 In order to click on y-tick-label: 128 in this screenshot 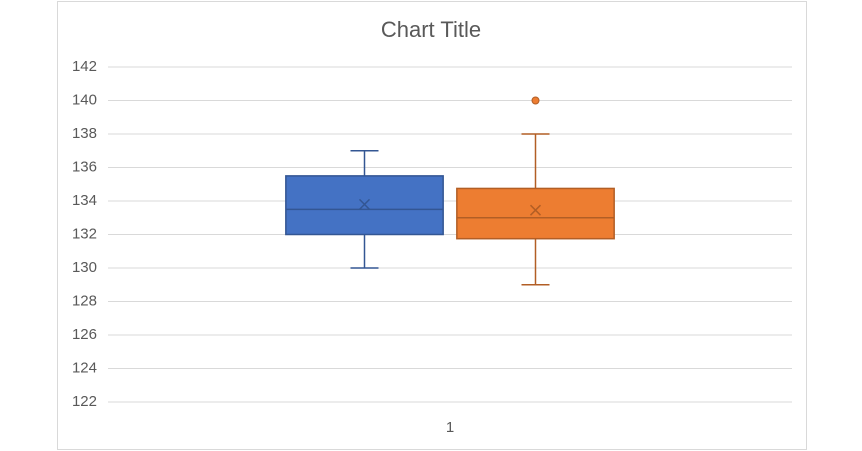, I will do `click(84, 300)`.